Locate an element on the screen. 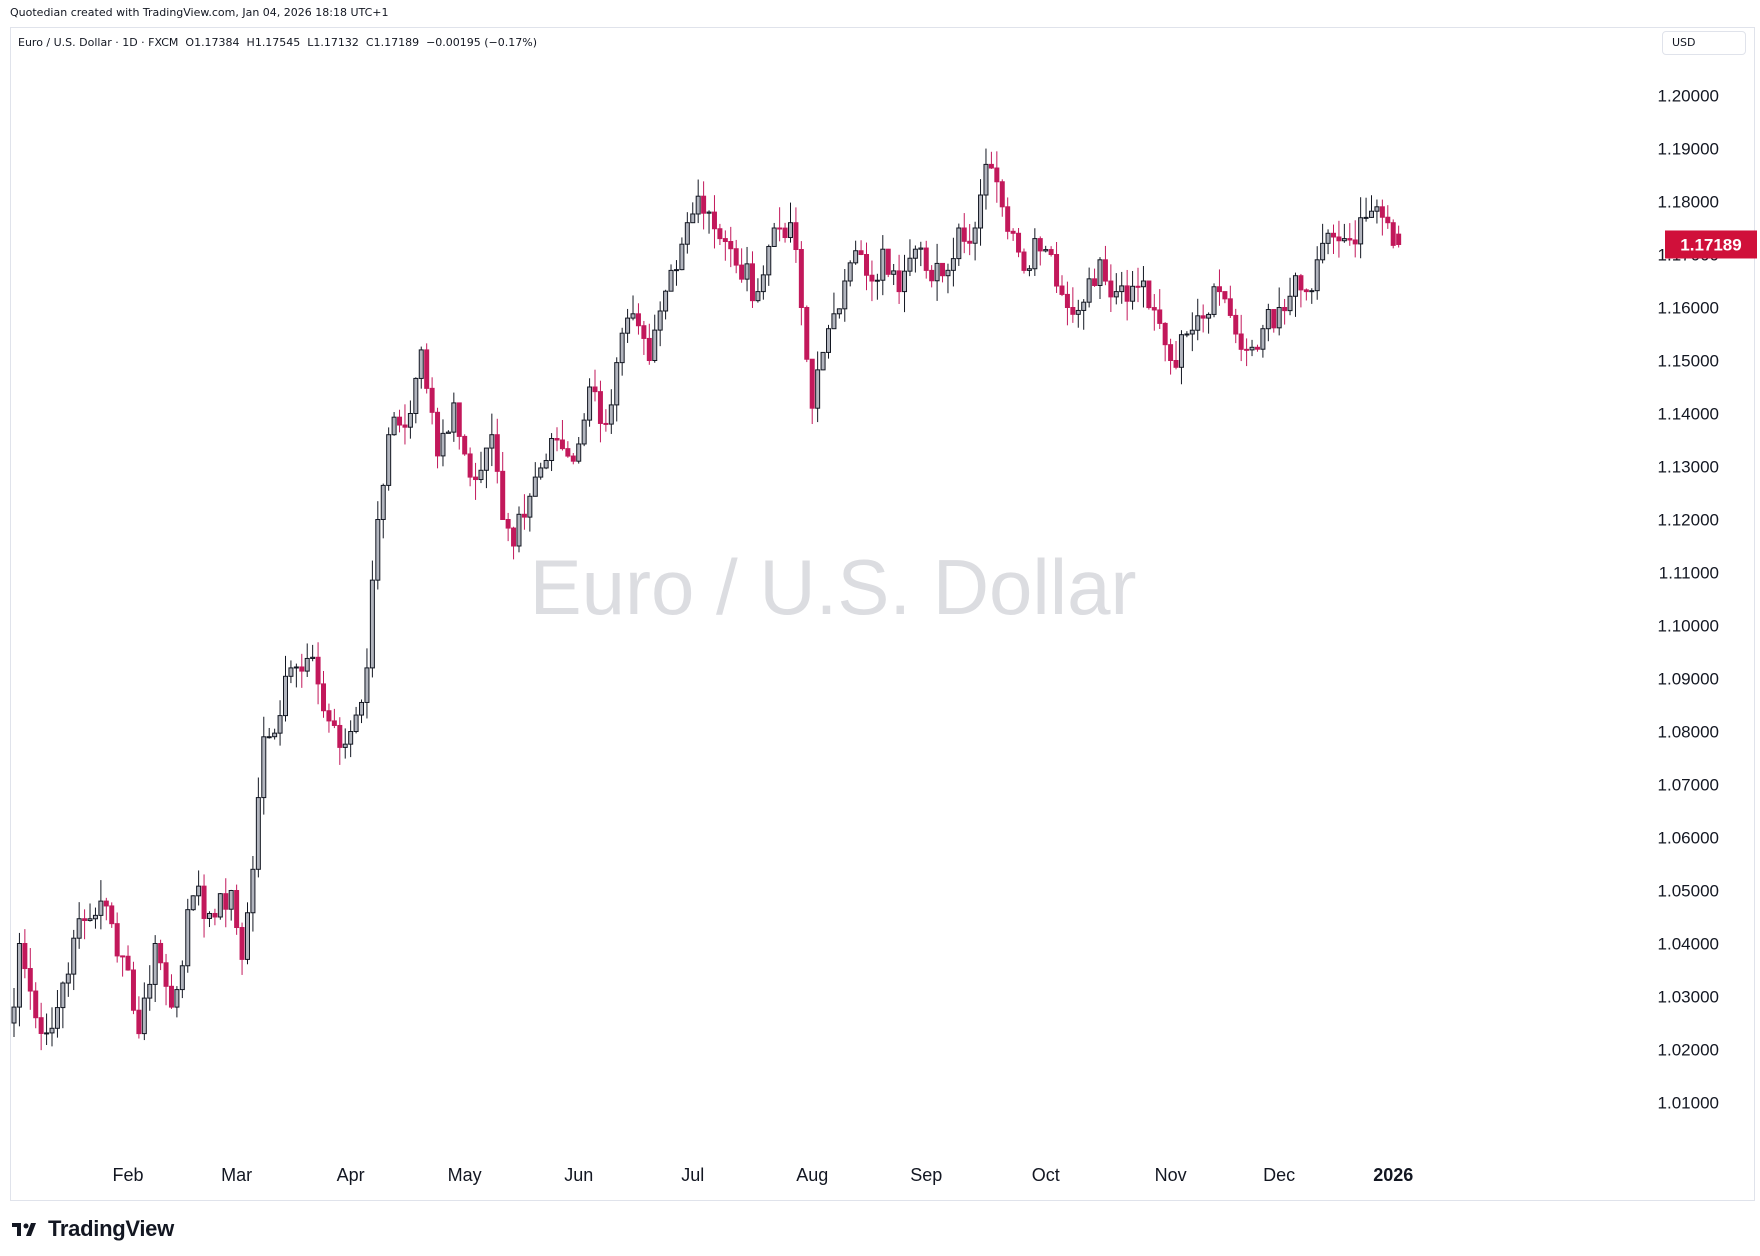 Image resolution: width=1760 pixels, height=1256 pixels. x-tick-label: Oct is located at coordinates (1046, 1175).